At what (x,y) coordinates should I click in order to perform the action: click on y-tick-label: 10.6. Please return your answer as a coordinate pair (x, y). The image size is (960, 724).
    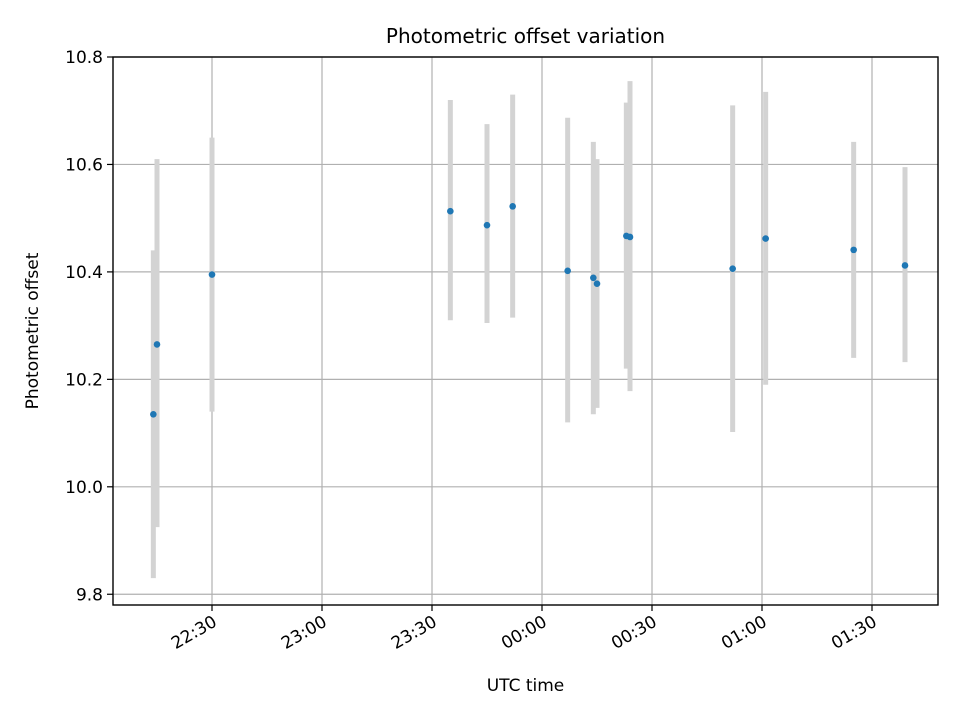
    Looking at the image, I should click on (84, 165).